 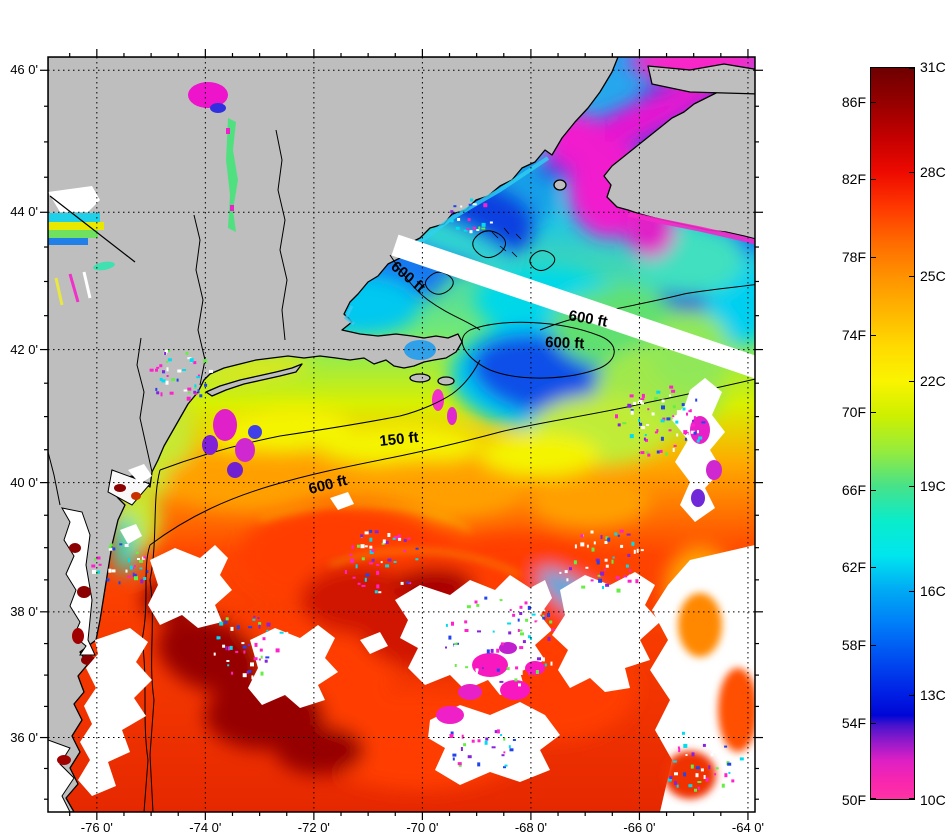 What do you see at coordinates (232, 175) in the screenshot?
I see `lake-champlain` at bounding box center [232, 175].